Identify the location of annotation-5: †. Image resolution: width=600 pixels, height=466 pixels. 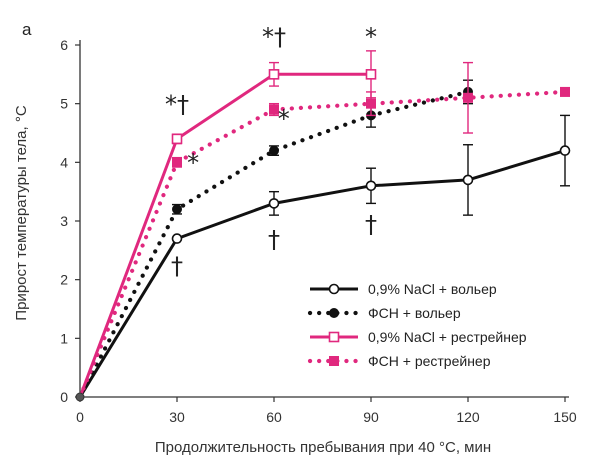
(274, 239).